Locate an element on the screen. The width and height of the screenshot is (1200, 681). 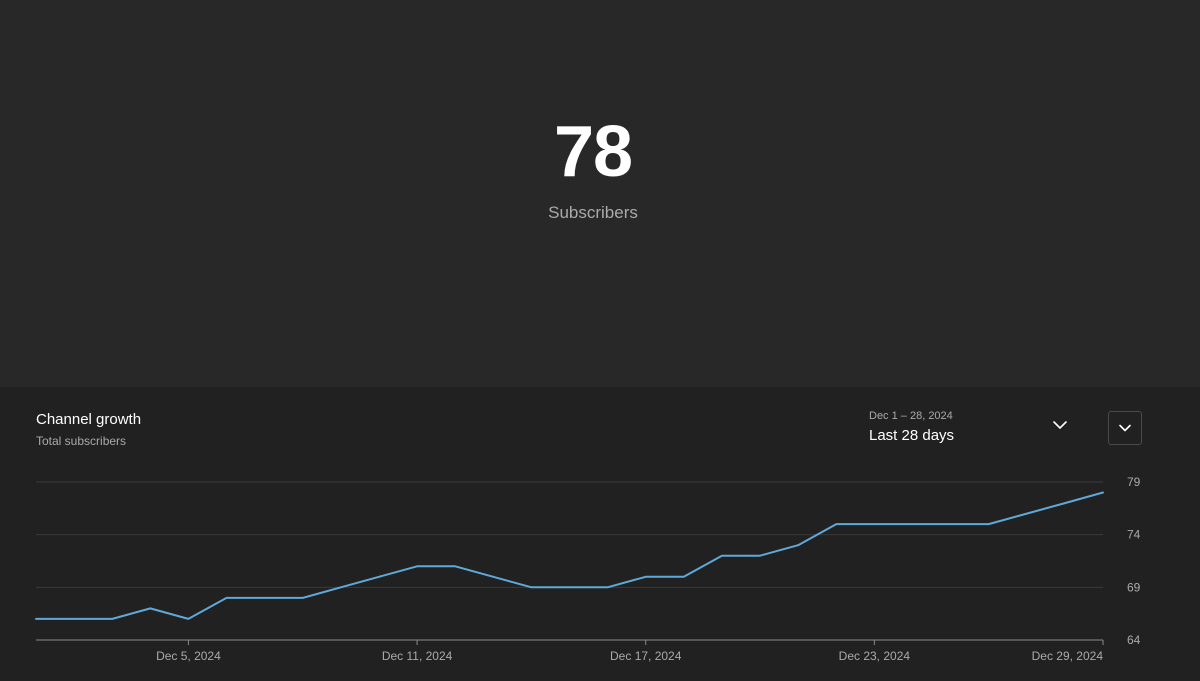
expand-menu-button is located at coordinates (1125, 428).